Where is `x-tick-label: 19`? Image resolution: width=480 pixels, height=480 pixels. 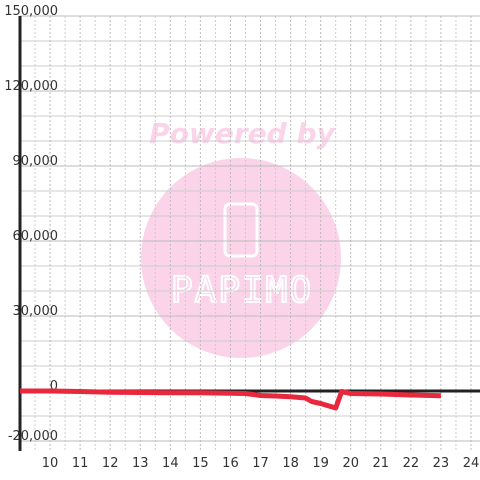 x-tick-label: 19 is located at coordinates (320, 463).